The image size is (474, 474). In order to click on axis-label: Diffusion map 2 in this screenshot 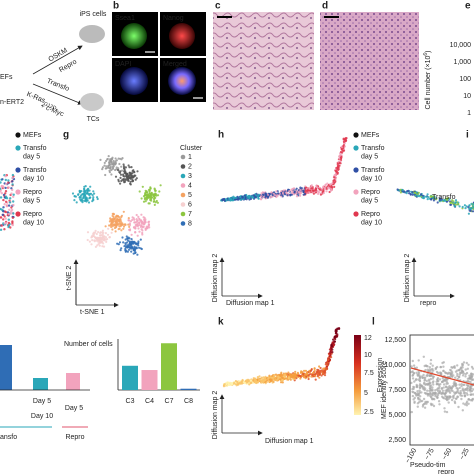, I will do `click(215, 278)`.